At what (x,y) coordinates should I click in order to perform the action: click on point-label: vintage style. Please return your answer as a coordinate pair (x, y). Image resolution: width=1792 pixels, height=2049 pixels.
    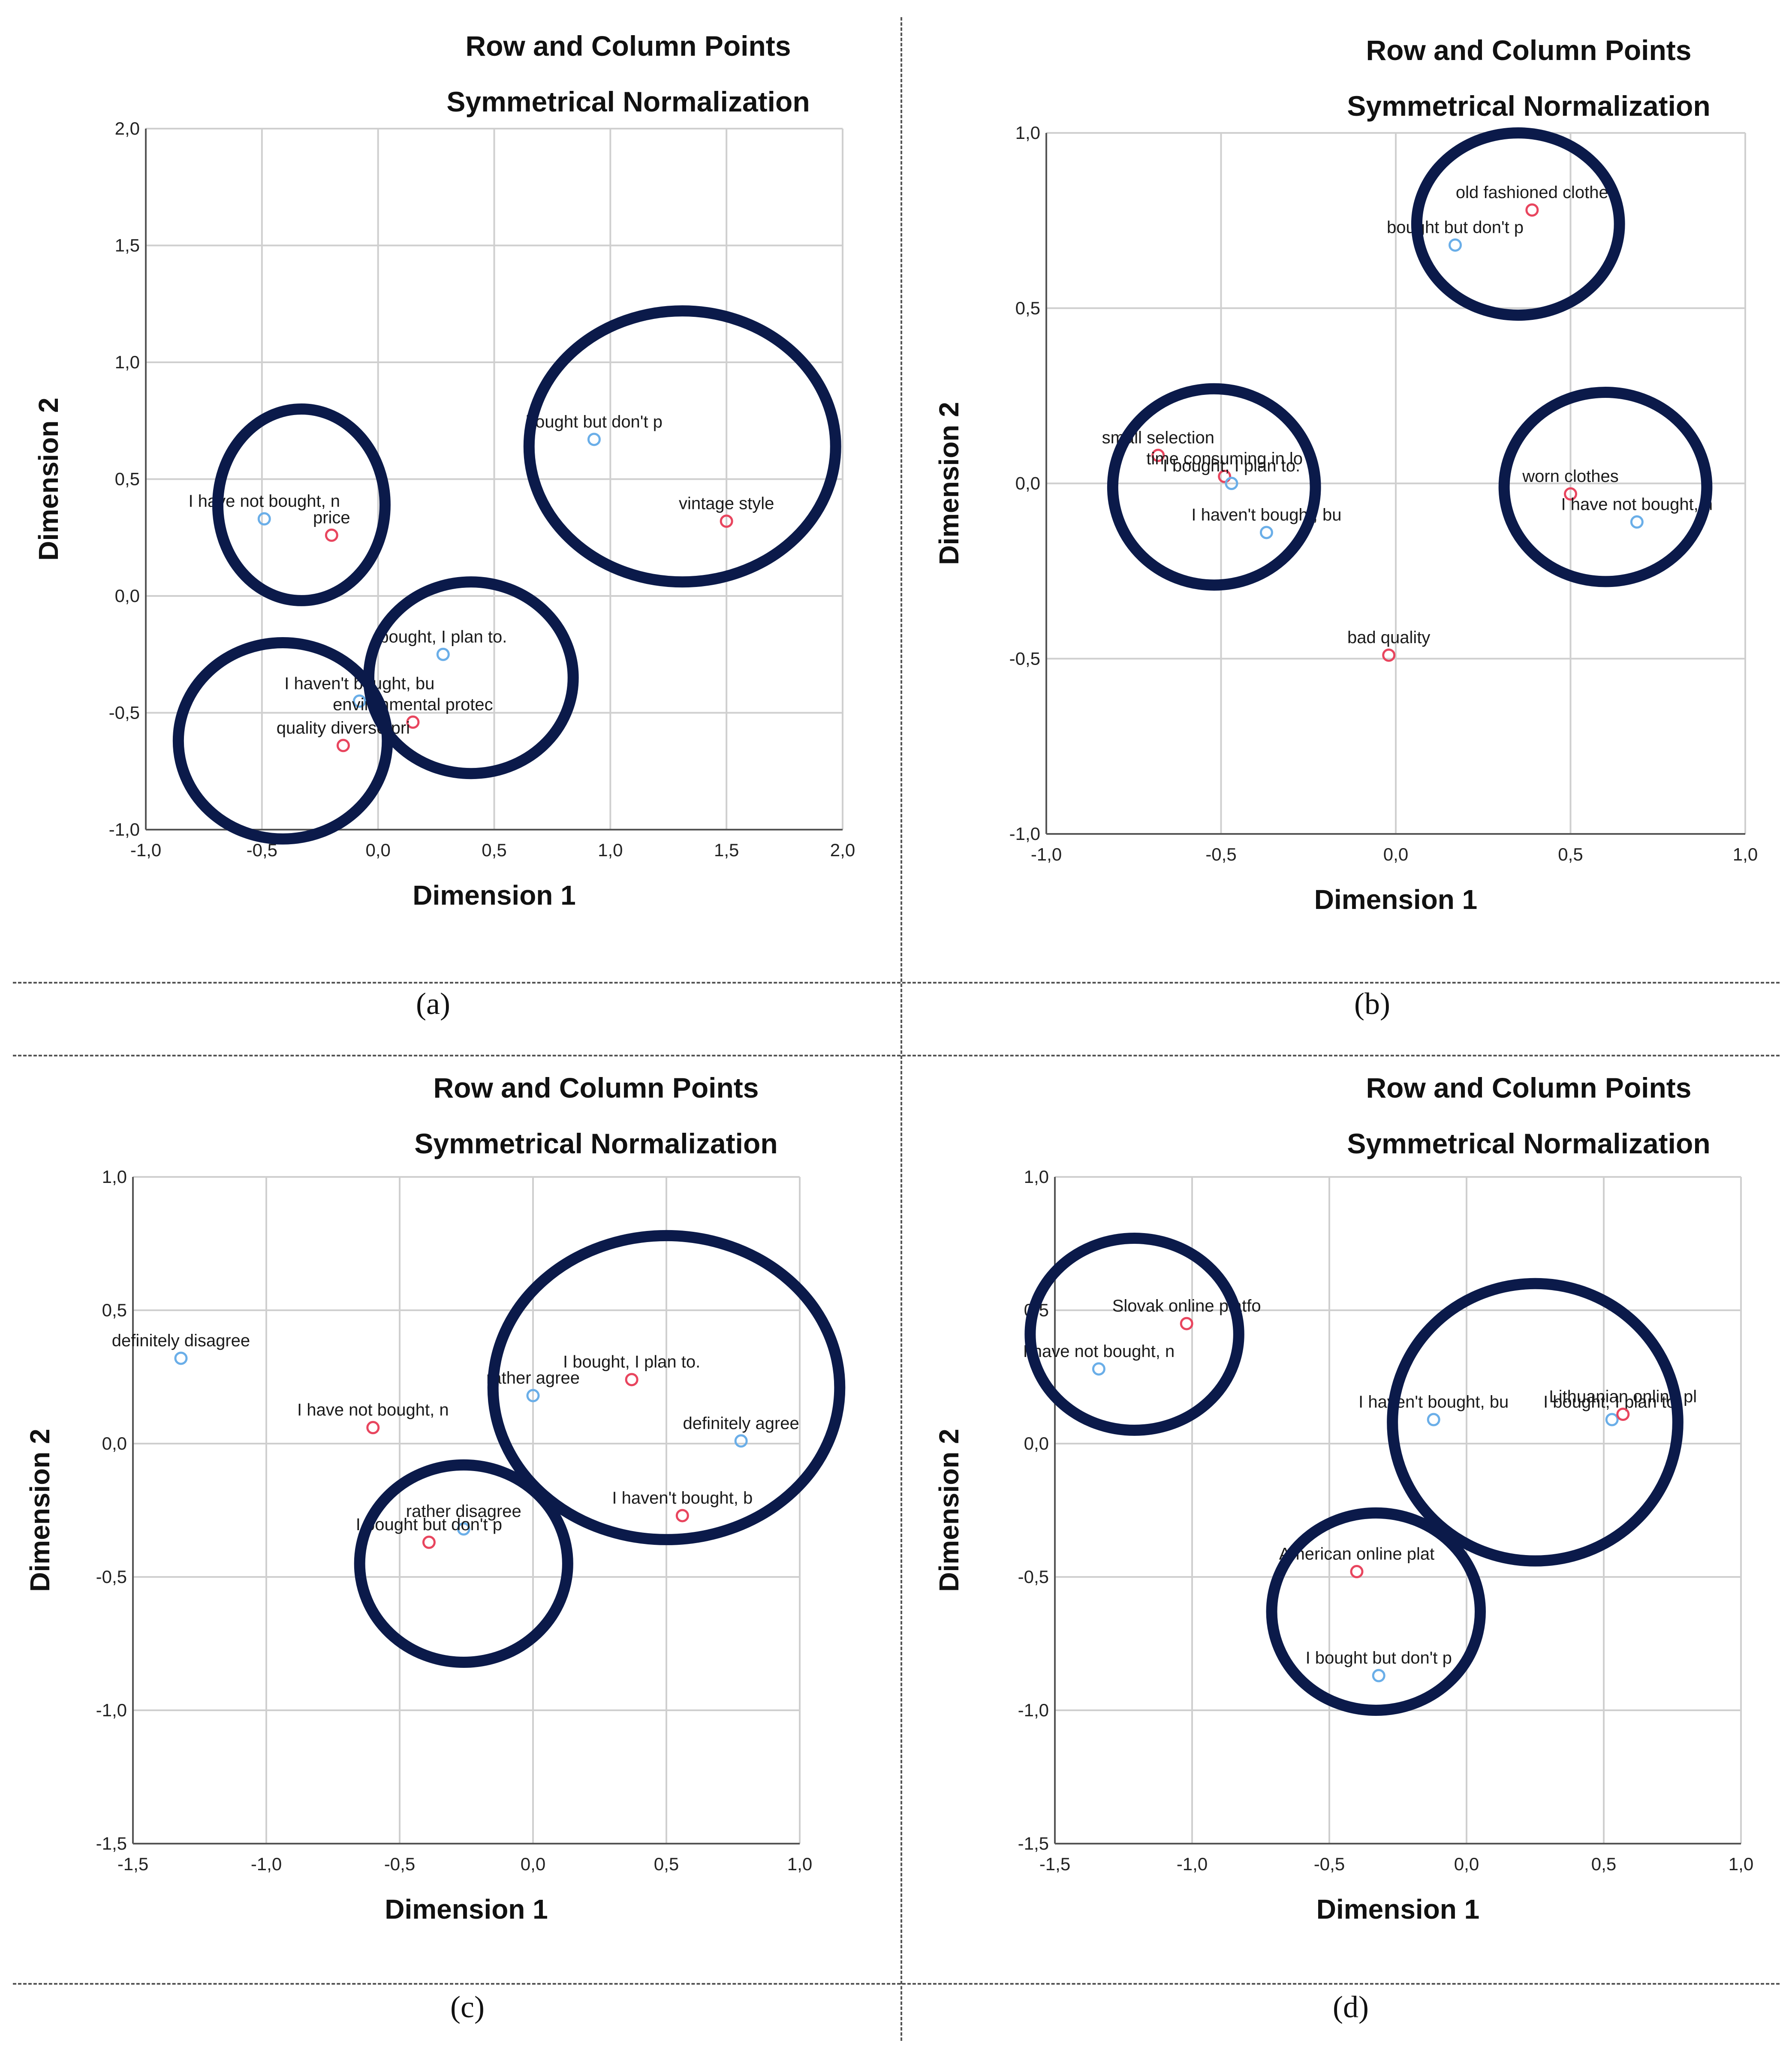
    Looking at the image, I should click on (726, 503).